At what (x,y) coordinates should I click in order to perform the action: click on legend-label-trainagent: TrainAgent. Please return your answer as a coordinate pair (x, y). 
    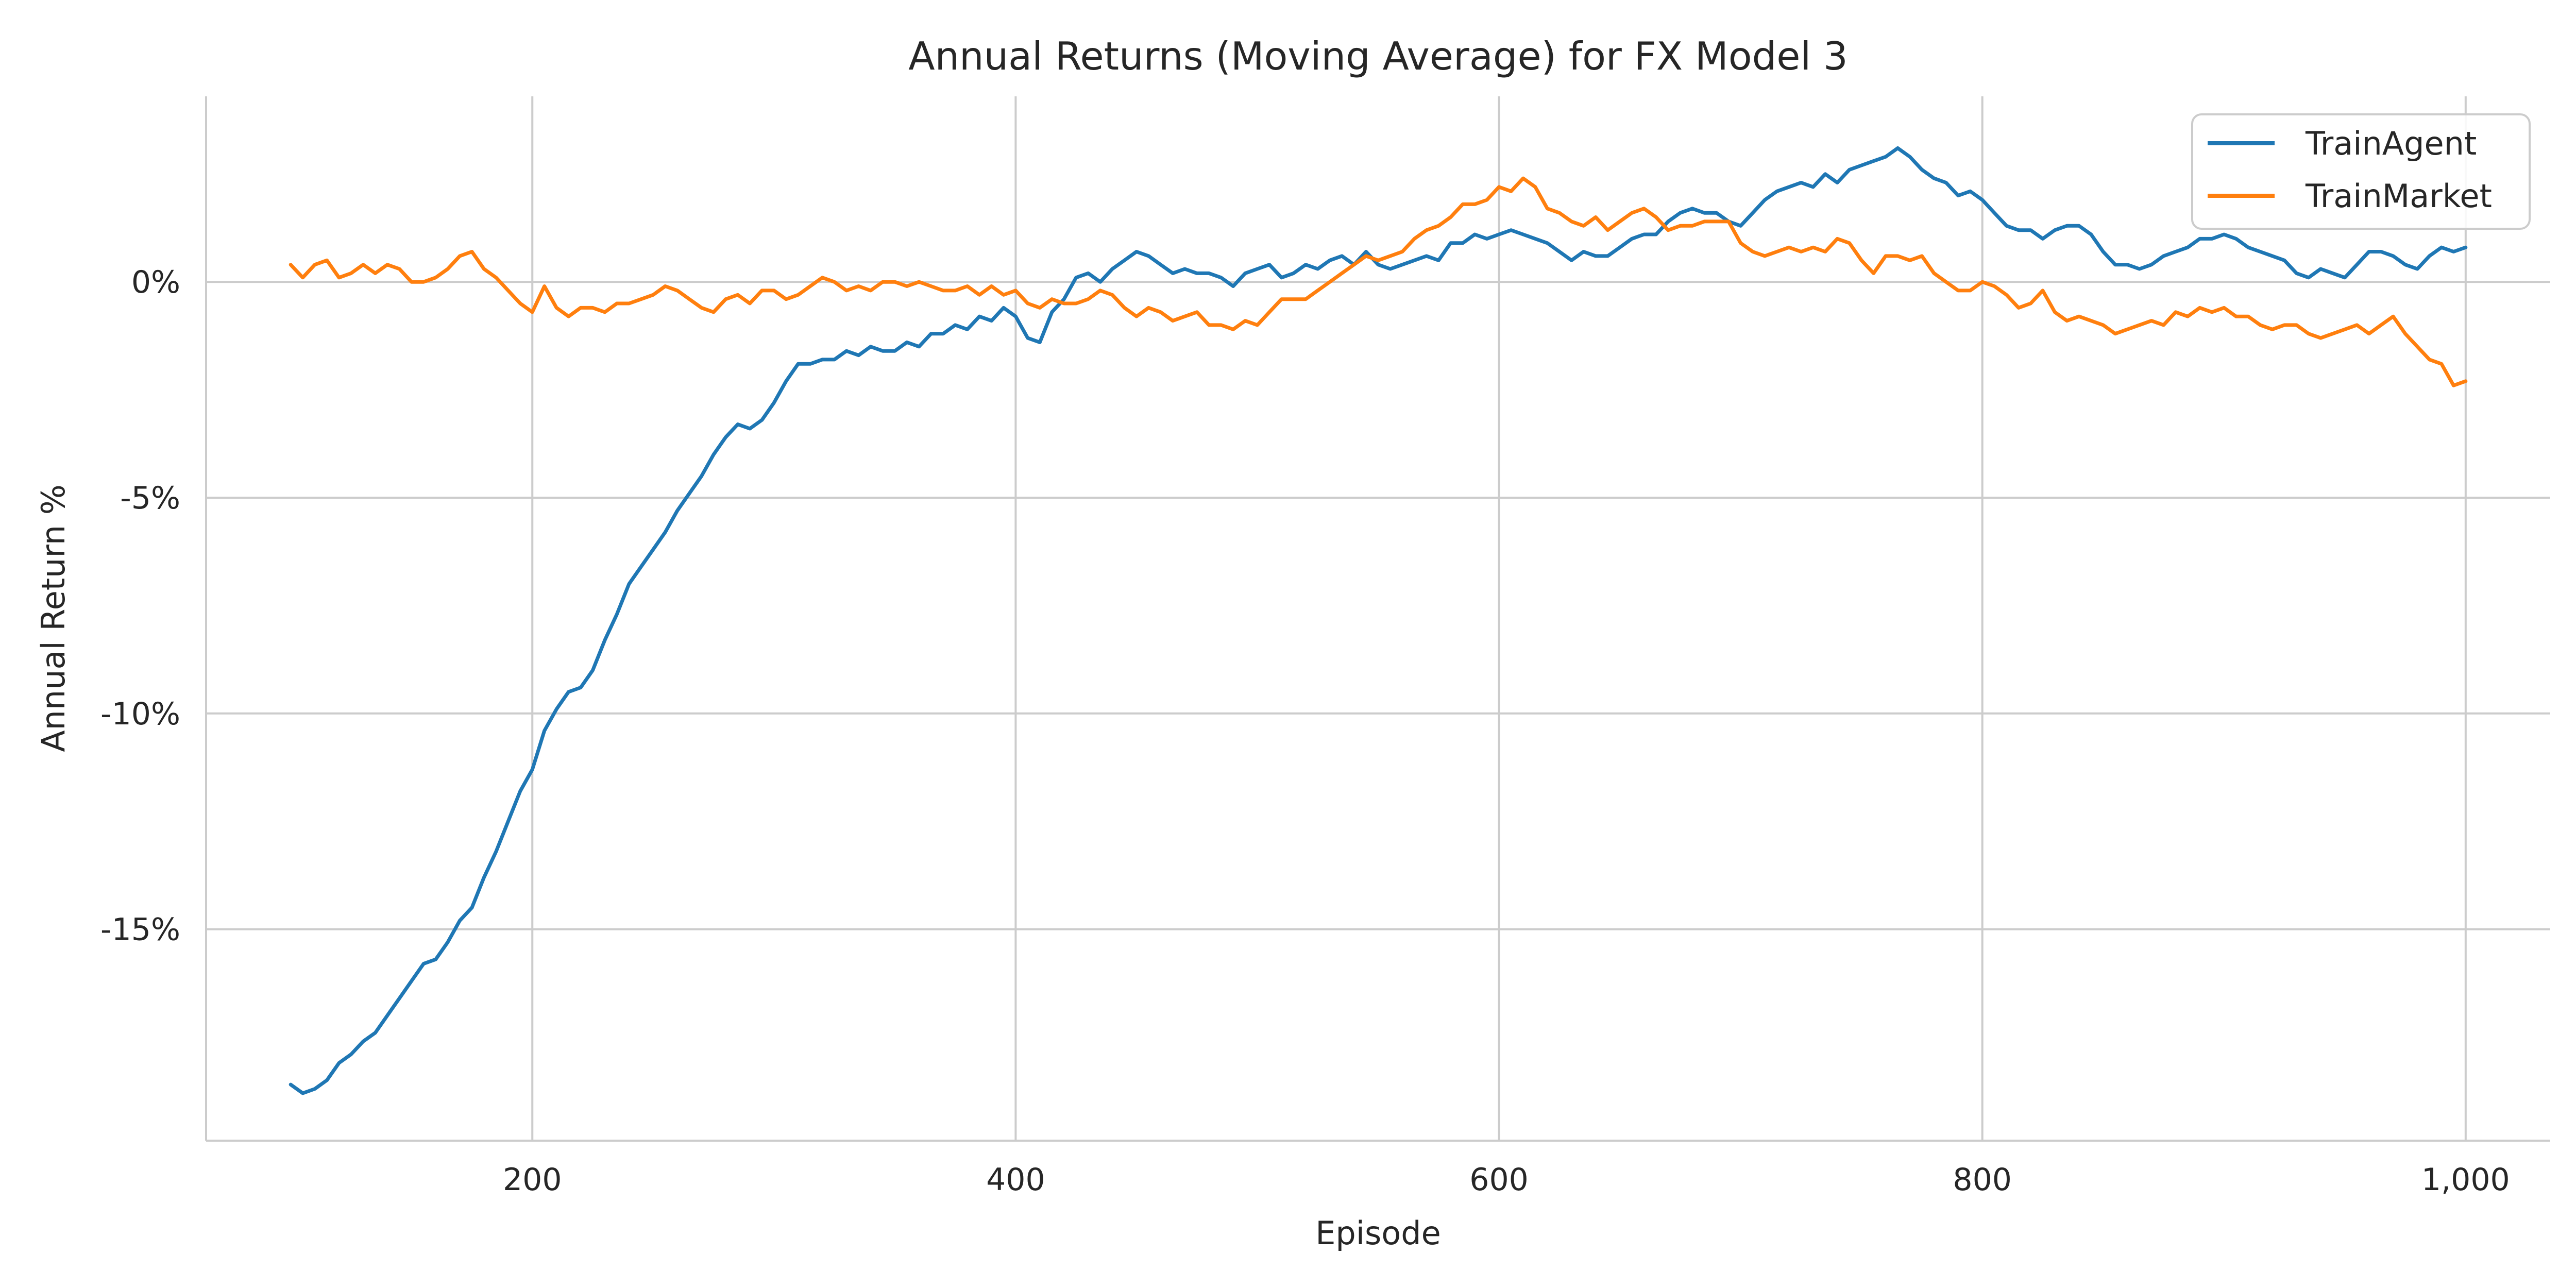
    Looking at the image, I should click on (2391, 143).